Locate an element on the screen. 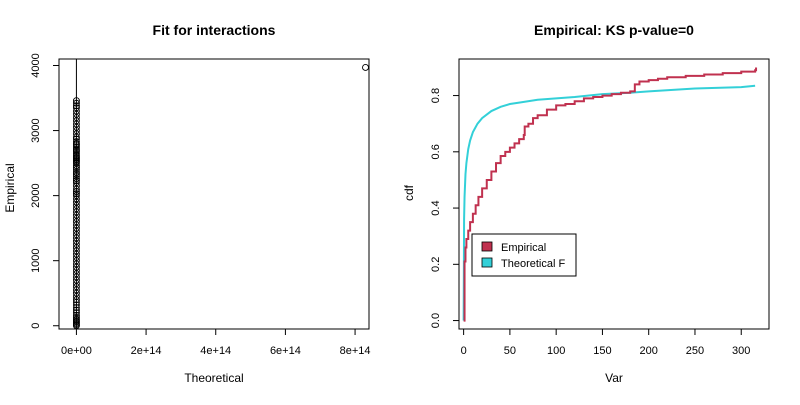 The height and width of the screenshot is (405, 800). y-tick-label: 2000 is located at coordinates (36, 195).